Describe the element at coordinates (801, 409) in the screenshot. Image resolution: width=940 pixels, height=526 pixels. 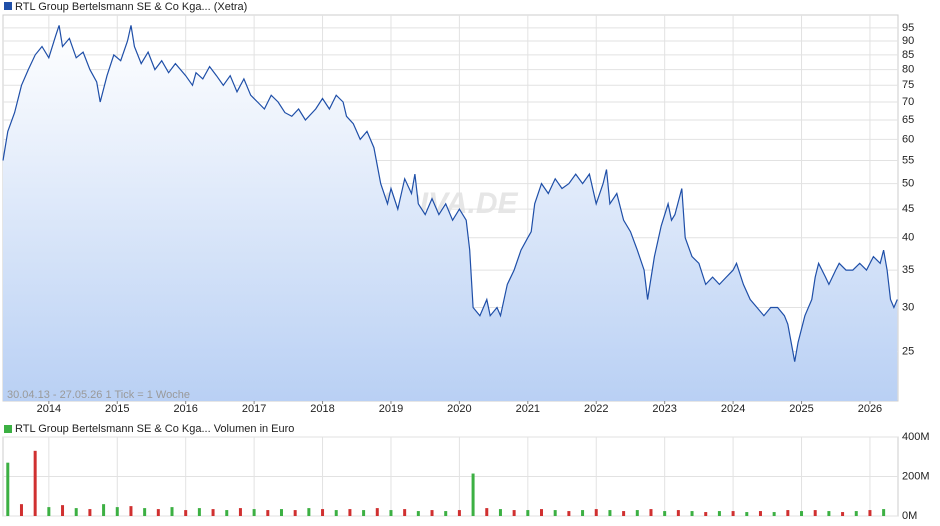
I see `x-tick-label: 2025` at that location.